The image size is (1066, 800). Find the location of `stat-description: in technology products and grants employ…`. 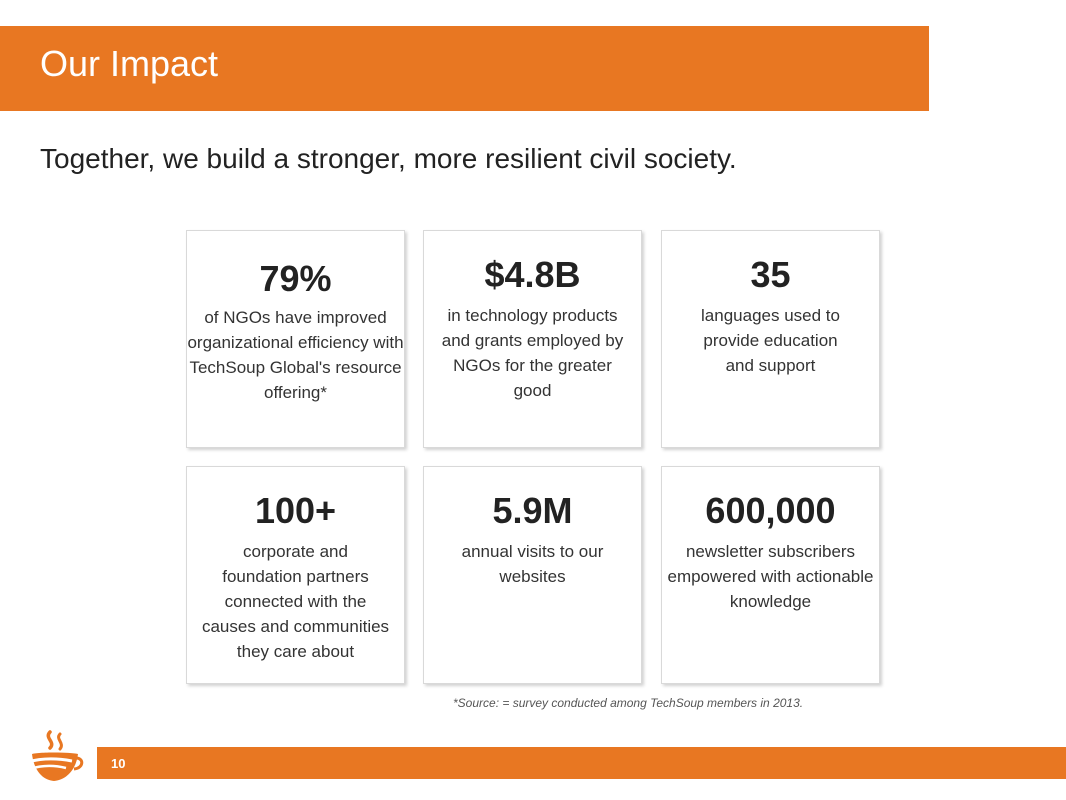

stat-description: in technology products and grants employ… is located at coordinates (532, 353).